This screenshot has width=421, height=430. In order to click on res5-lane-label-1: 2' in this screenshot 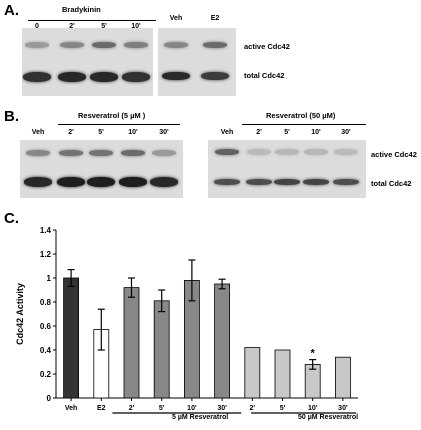, I will do `click(71, 132)`.